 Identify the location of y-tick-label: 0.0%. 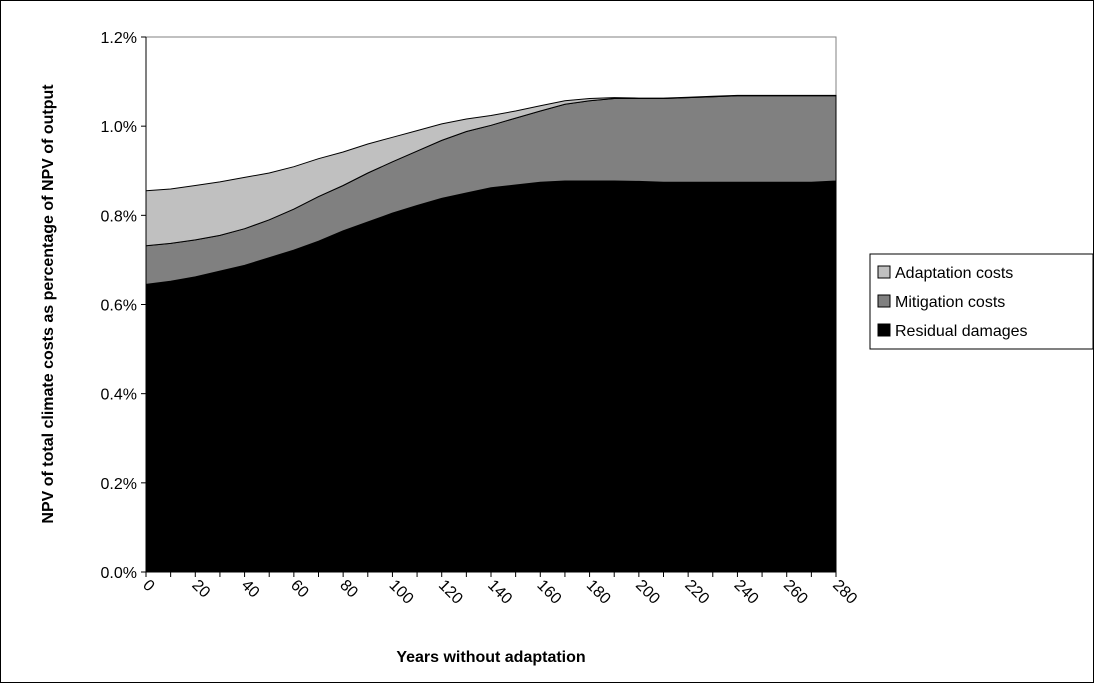
(119, 573).